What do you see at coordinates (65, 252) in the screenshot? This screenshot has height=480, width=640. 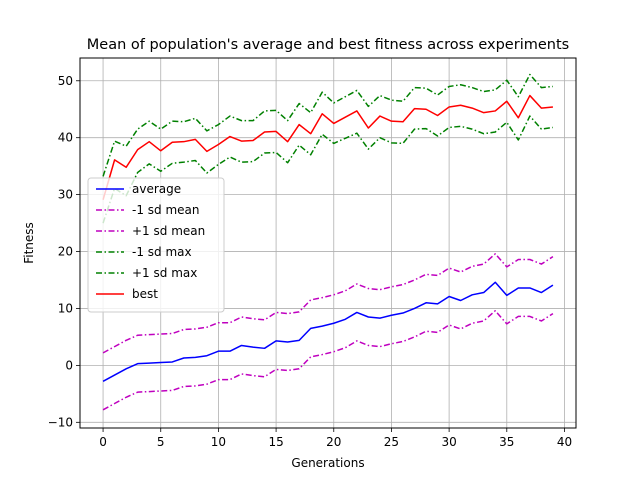 I see `y-tick-label: 20` at bounding box center [65, 252].